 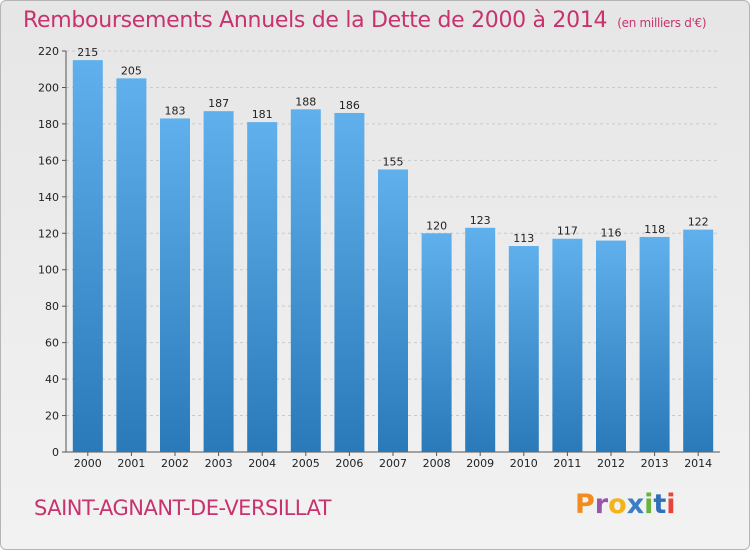 I want to click on logo-letter: o, so click(x=617, y=504).